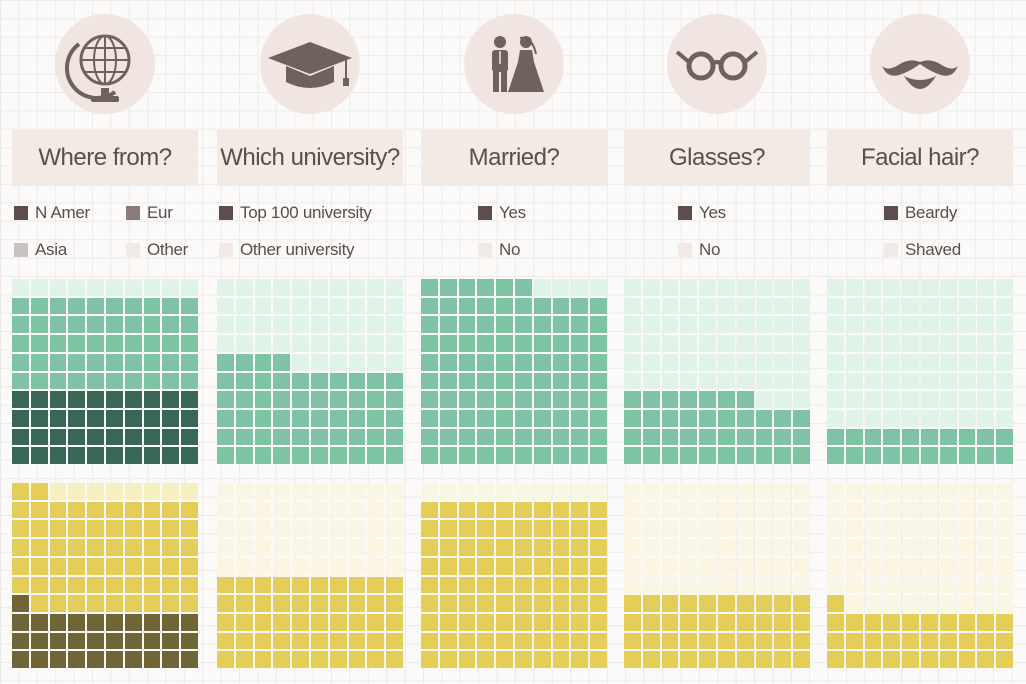 The image size is (1026, 684). What do you see at coordinates (712, 212) in the screenshot?
I see `legend-label: Yes` at bounding box center [712, 212].